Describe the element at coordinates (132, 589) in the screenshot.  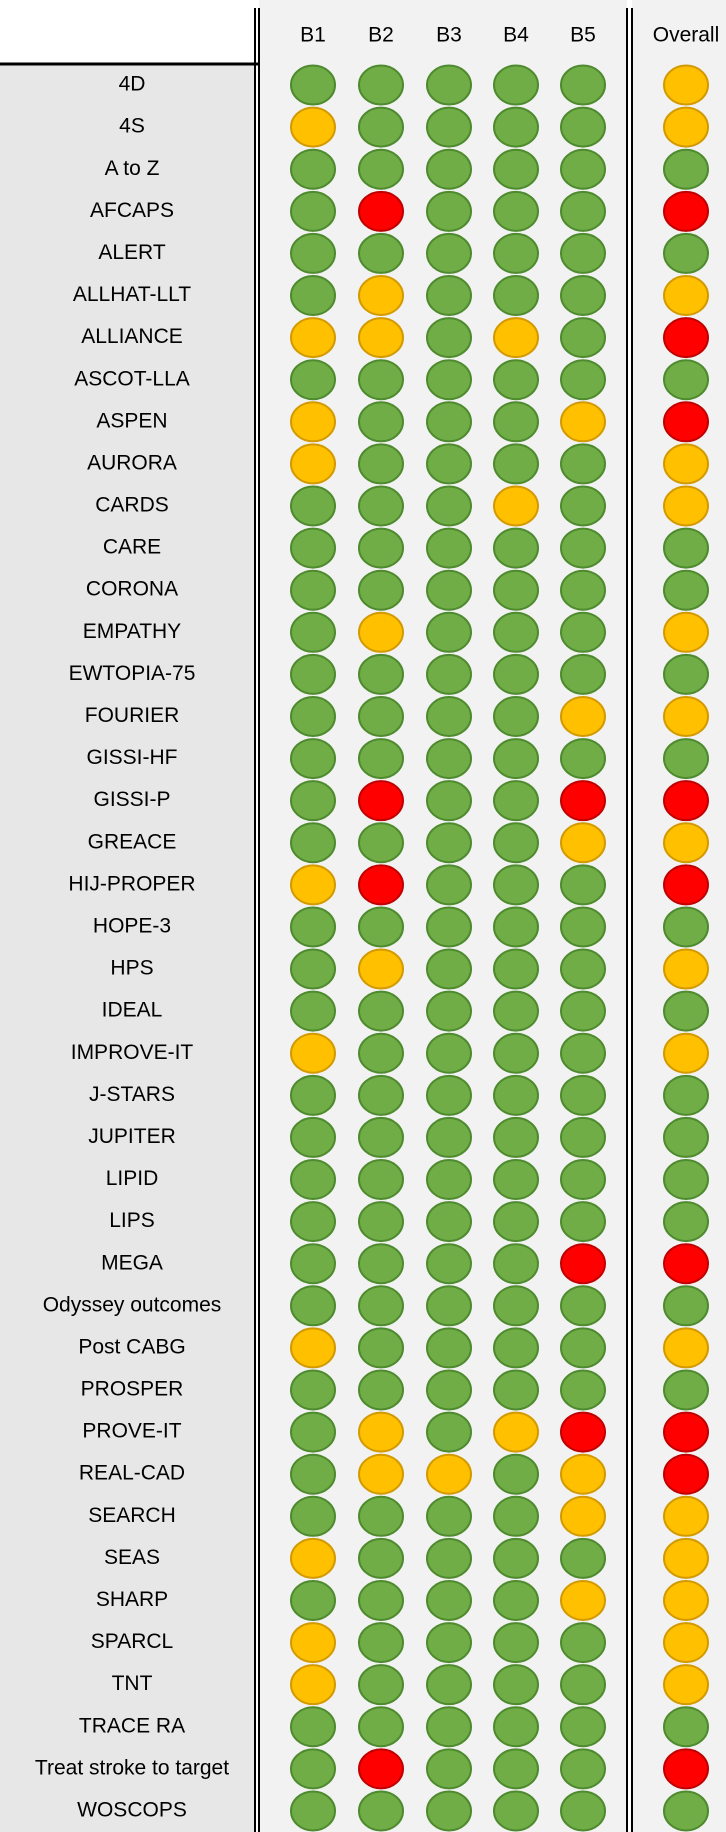
I see `study-label: CORONA` at that location.